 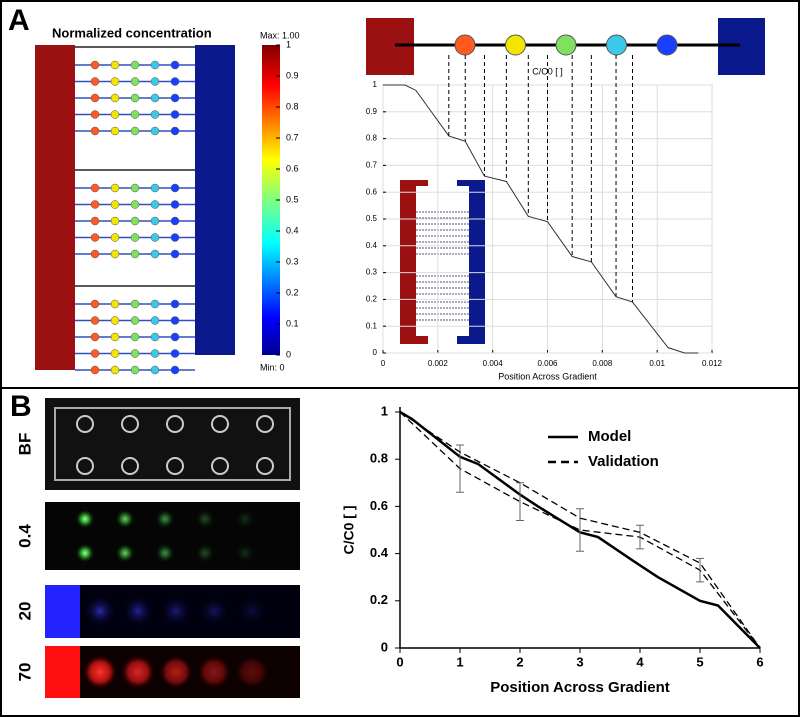 I want to click on x-tick-label: 1, so click(x=459, y=661).